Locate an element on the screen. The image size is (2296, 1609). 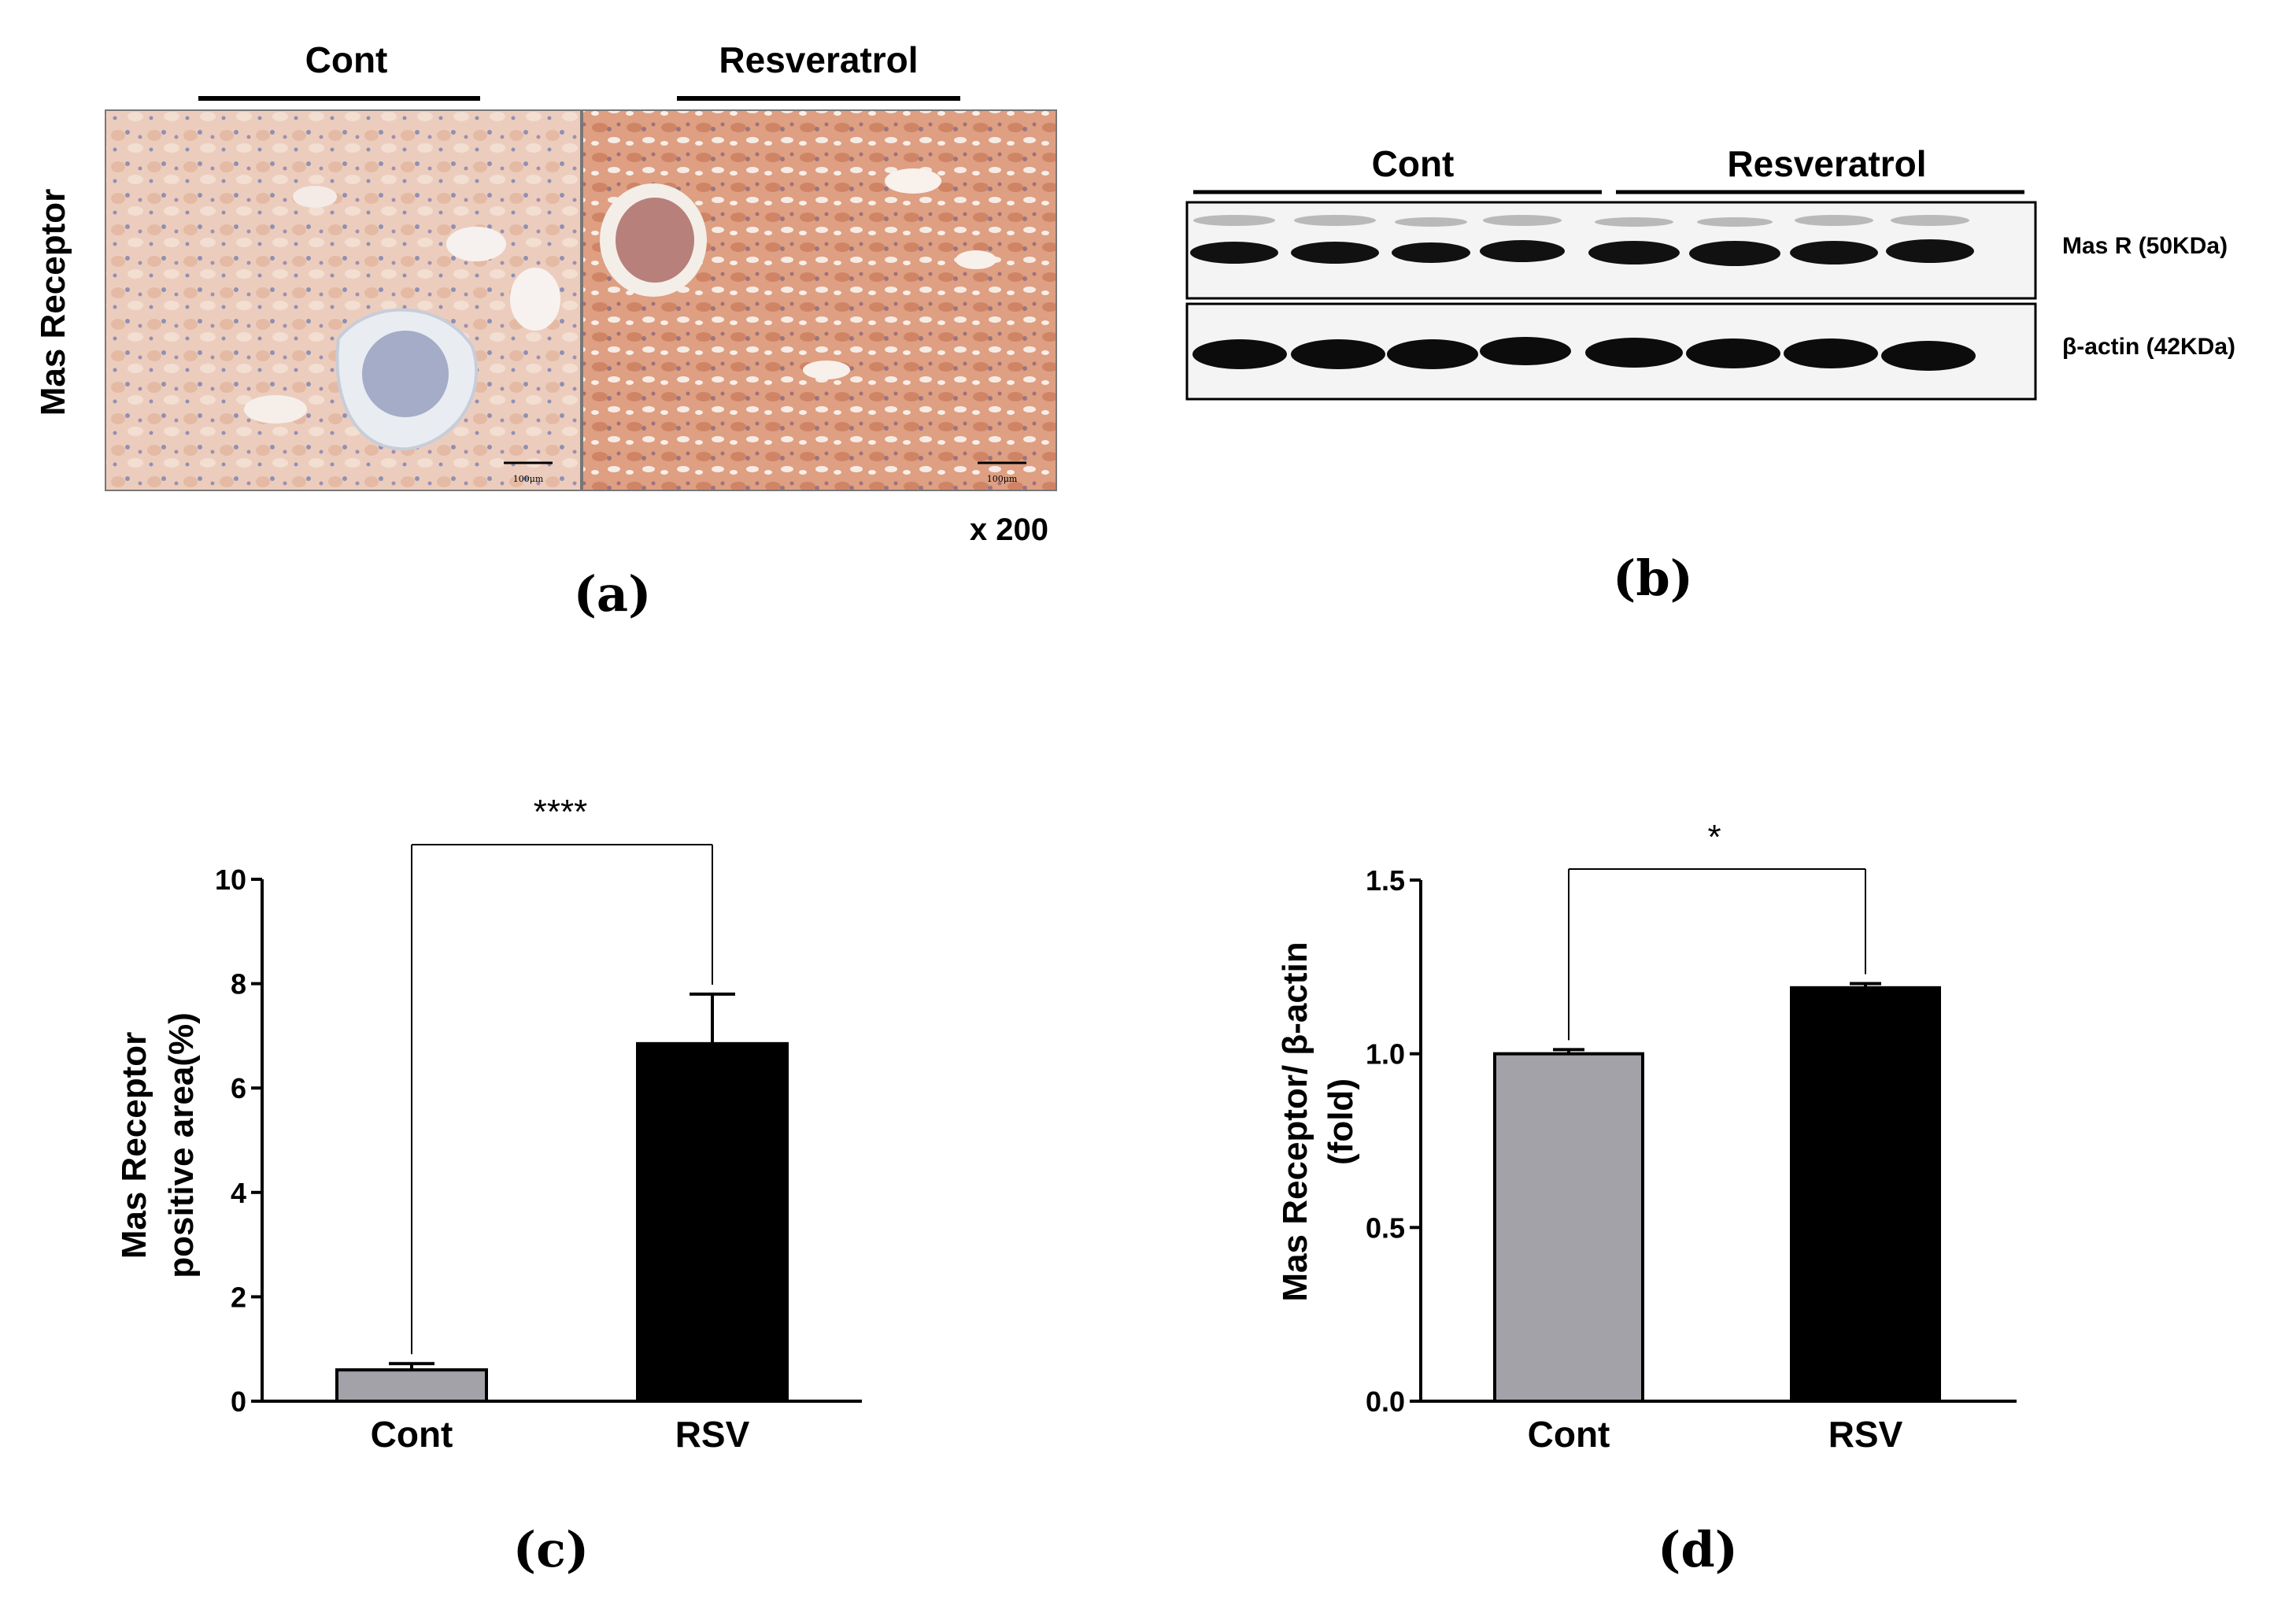
chart-c-marks: 0 2 4 6 8 10 Cont RSV is located at coordinates (538, 1150).